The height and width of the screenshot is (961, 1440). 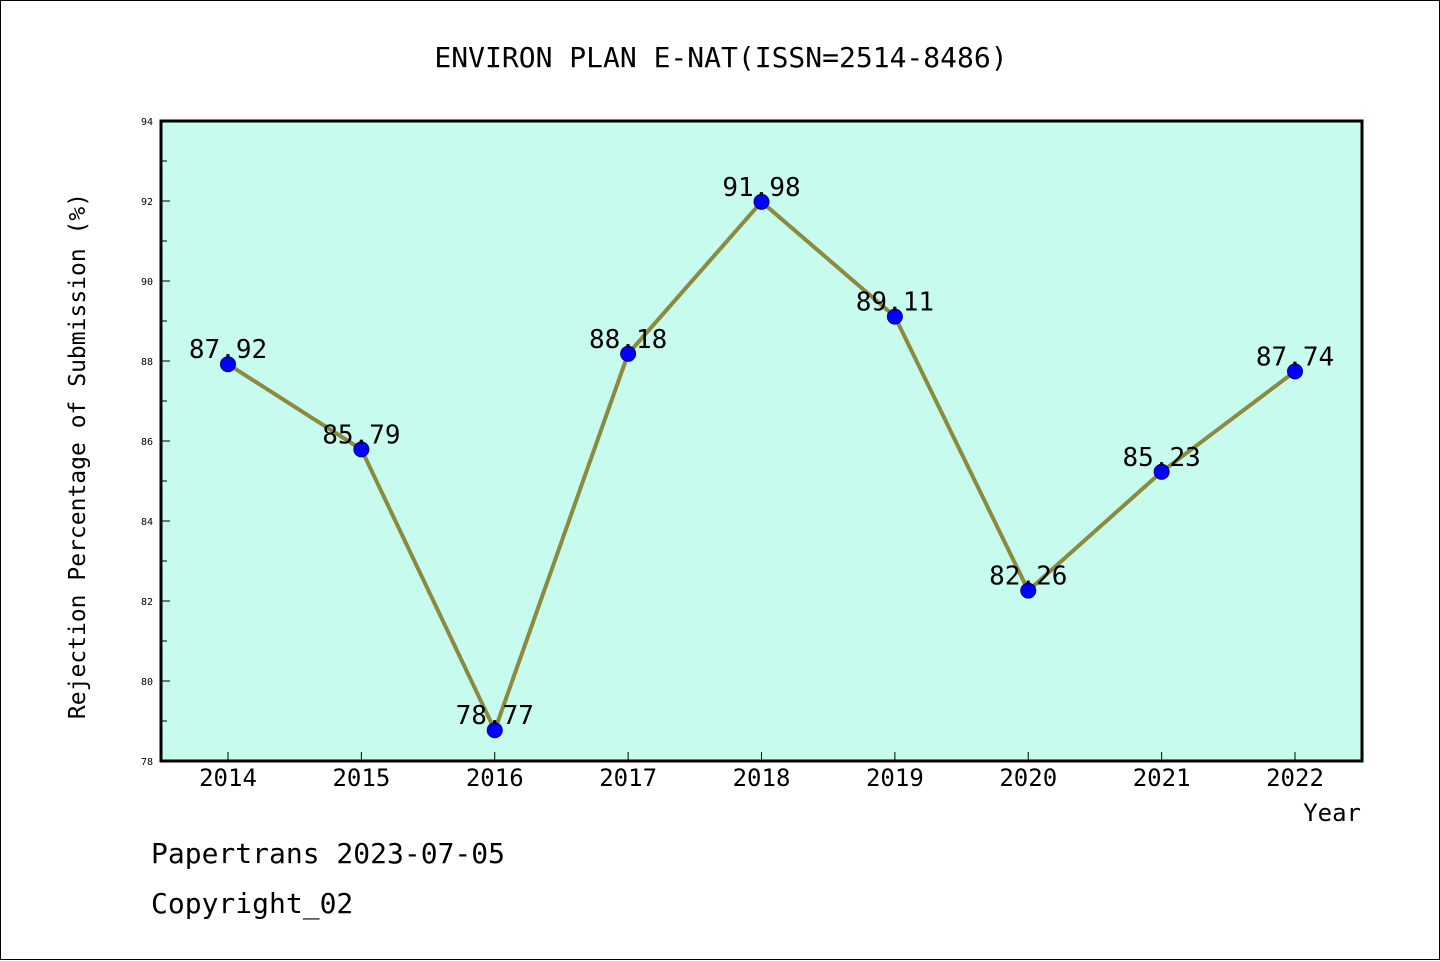 I want to click on y-tick-label: 92, so click(x=147, y=202).